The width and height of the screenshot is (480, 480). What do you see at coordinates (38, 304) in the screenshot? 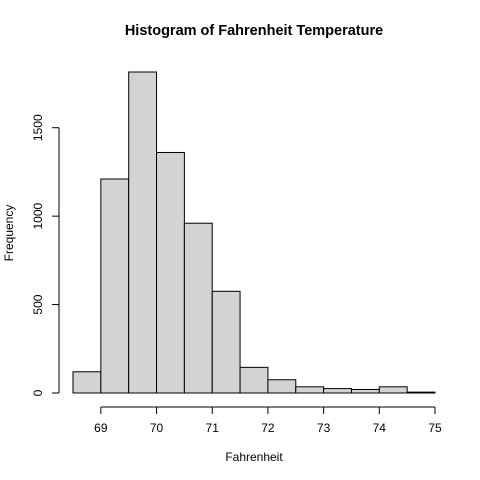
I see `y-tick-label-500: 500` at bounding box center [38, 304].